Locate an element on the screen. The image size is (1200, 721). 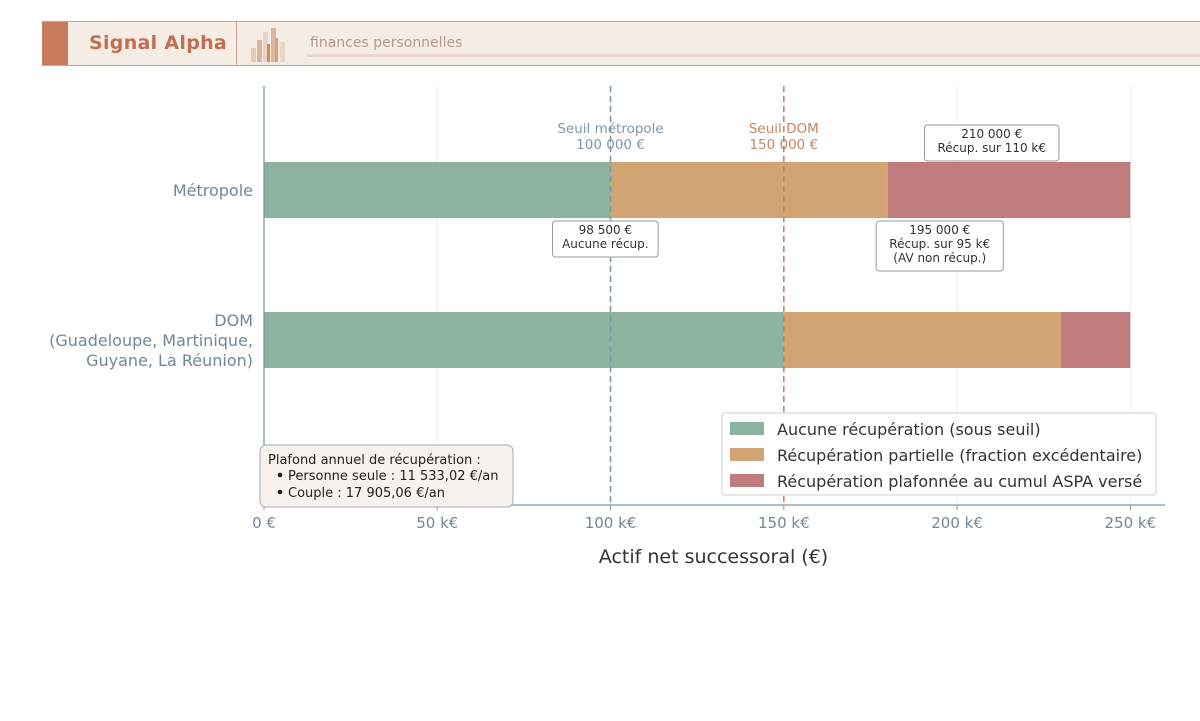
x-tick-label: 100 k€ is located at coordinates (611, 523).